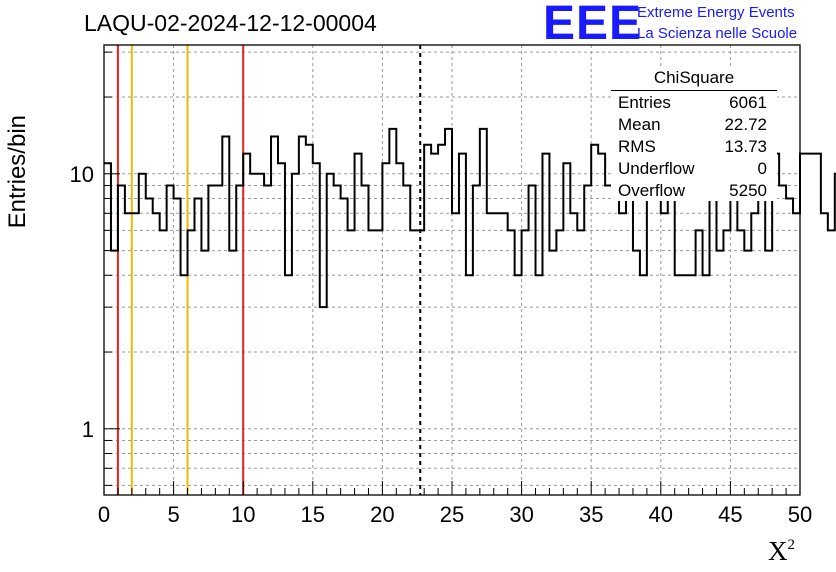 Image resolution: width=836 pixels, height=572 pixels. I want to click on x-tick-label: 15, so click(313, 514).